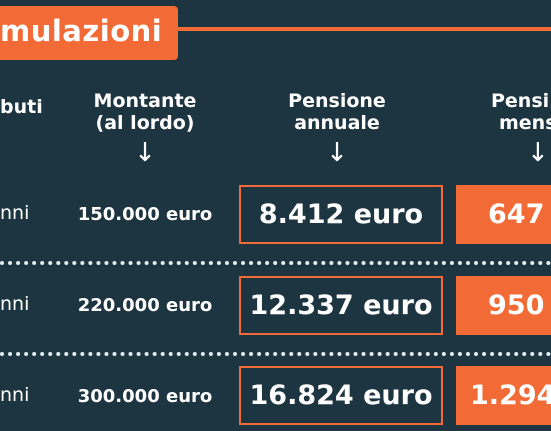 The width and height of the screenshot is (551, 431). I want to click on page-title: mulazioni, so click(81, 31).